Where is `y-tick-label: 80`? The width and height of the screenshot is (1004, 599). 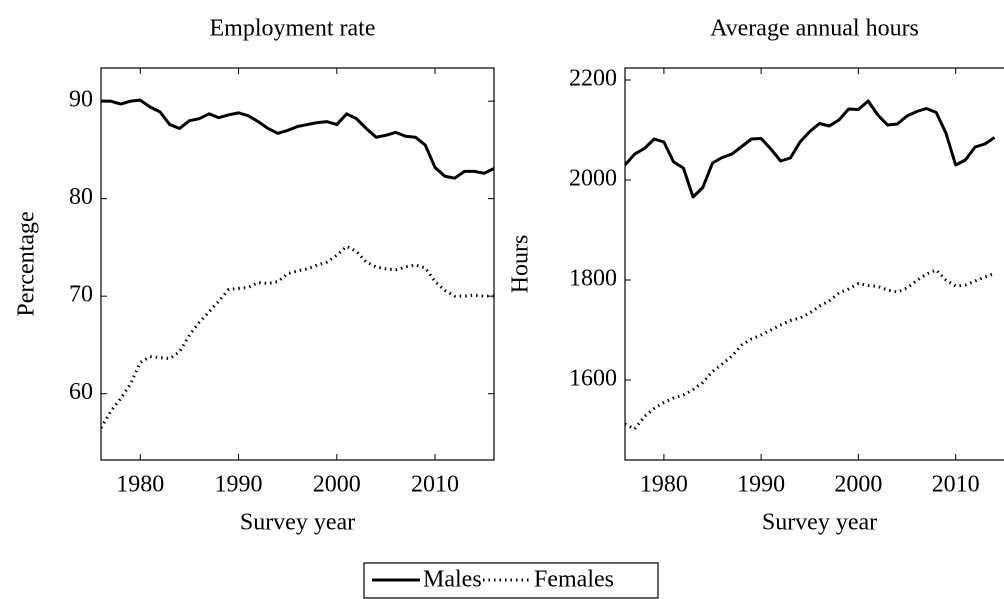 y-tick-label: 80 is located at coordinates (81, 197).